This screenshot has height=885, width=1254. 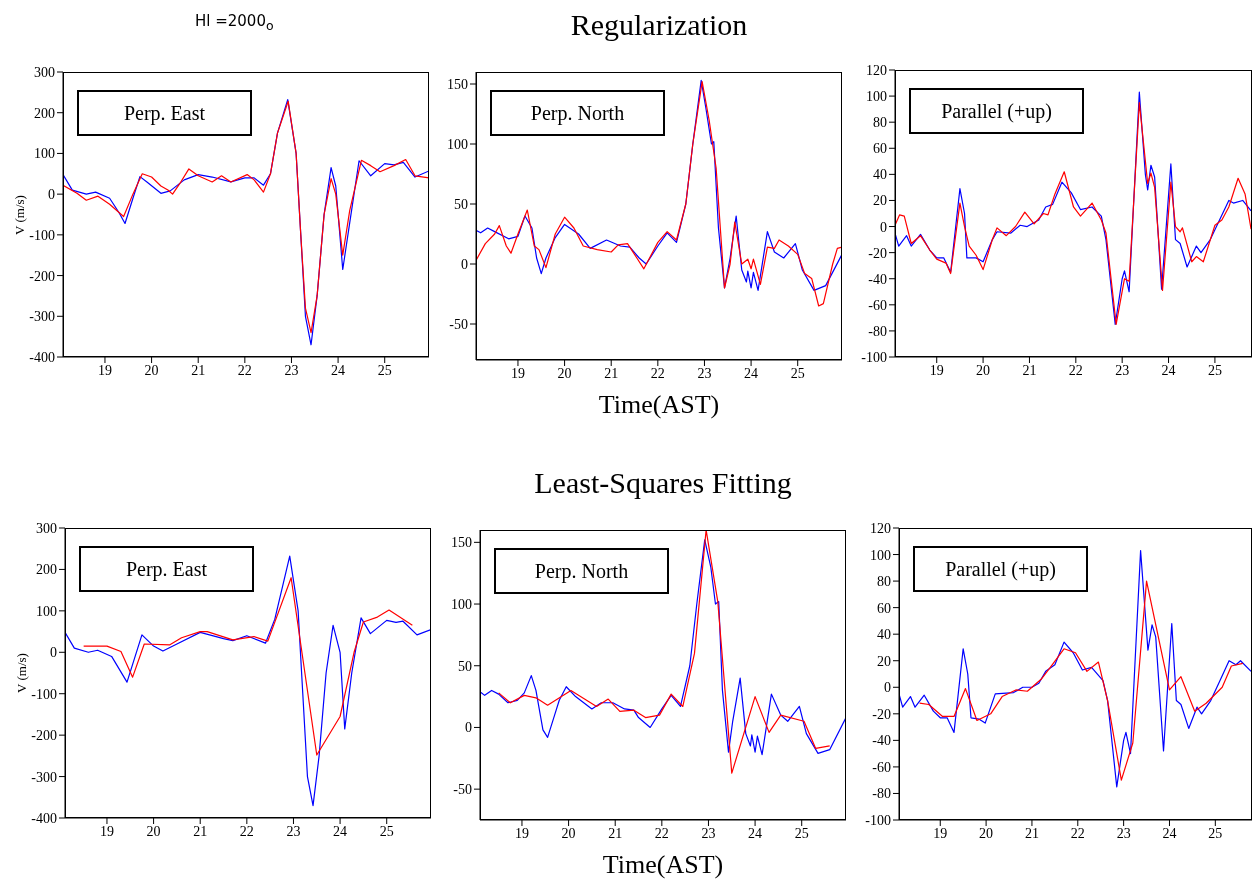 What do you see at coordinates (234, 22) in the screenshot?
I see `text: Hl =2000$_{o}$` at bounding box center [234, 22].